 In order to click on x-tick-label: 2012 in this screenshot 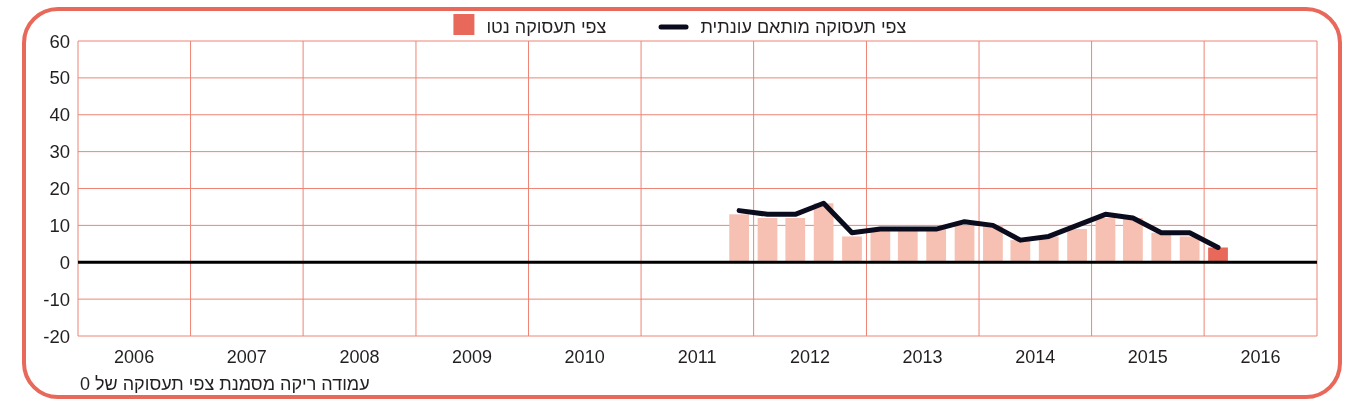, I will do `click(810, 357)`.